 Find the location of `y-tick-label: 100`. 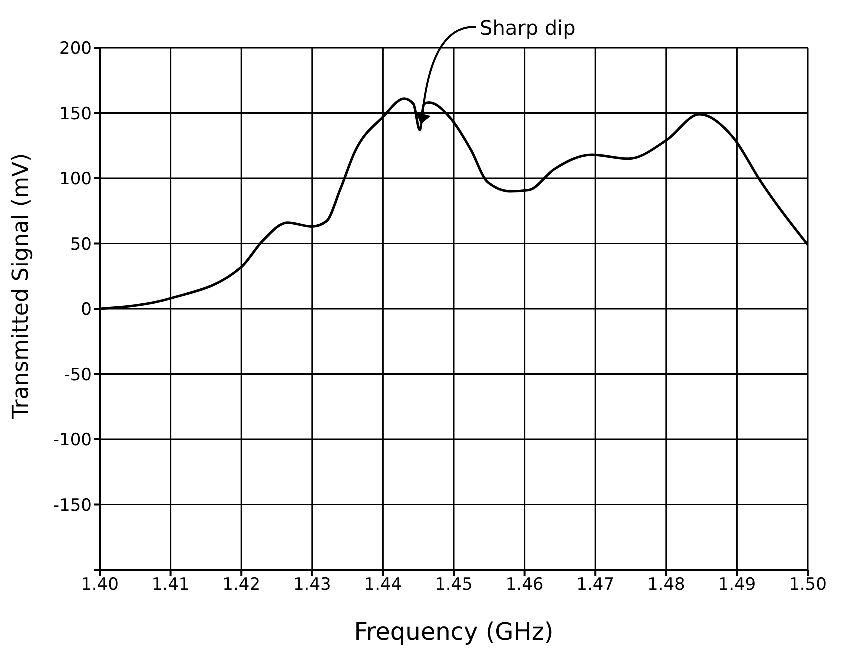

y-tick-label: 100 is located at coordinates (76, 180).